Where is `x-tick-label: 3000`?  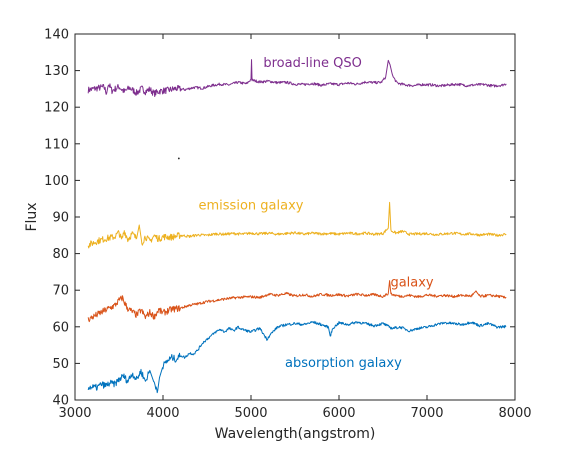 x-tick-label: 3000 is located at coordinates (74, 413).